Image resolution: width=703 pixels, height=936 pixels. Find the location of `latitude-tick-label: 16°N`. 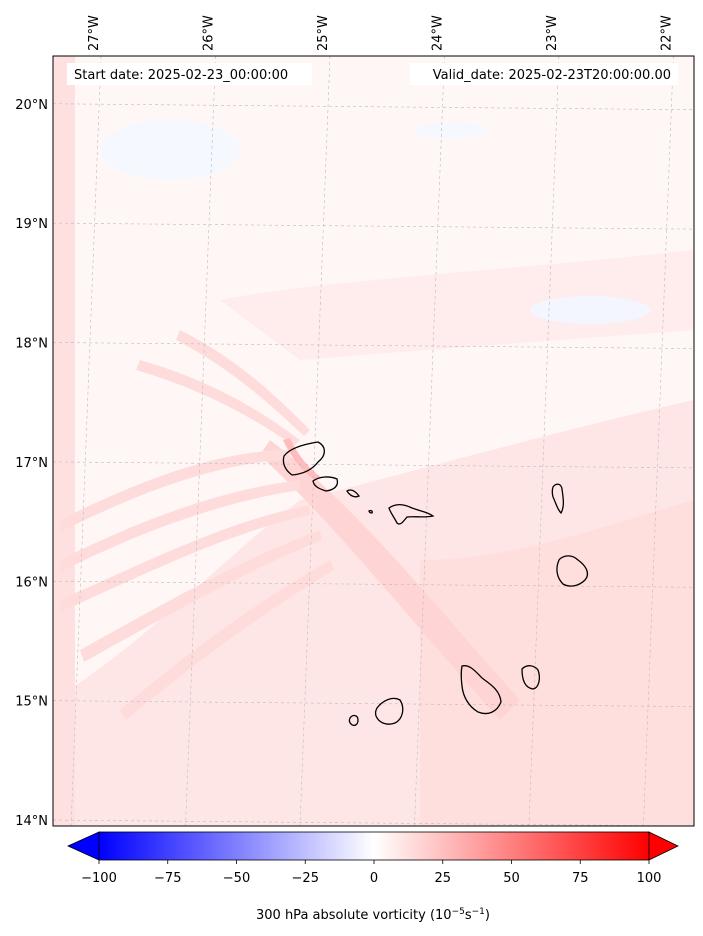

latitude-tick-label: 16°N is located at coordinates (31, 582).